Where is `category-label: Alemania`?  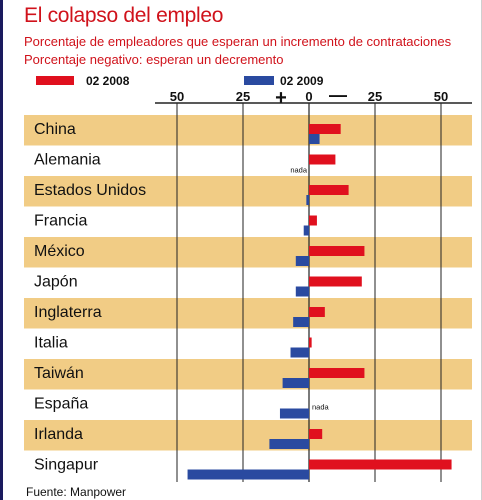
category-label: Alemania is located at coordinates (67, 160).